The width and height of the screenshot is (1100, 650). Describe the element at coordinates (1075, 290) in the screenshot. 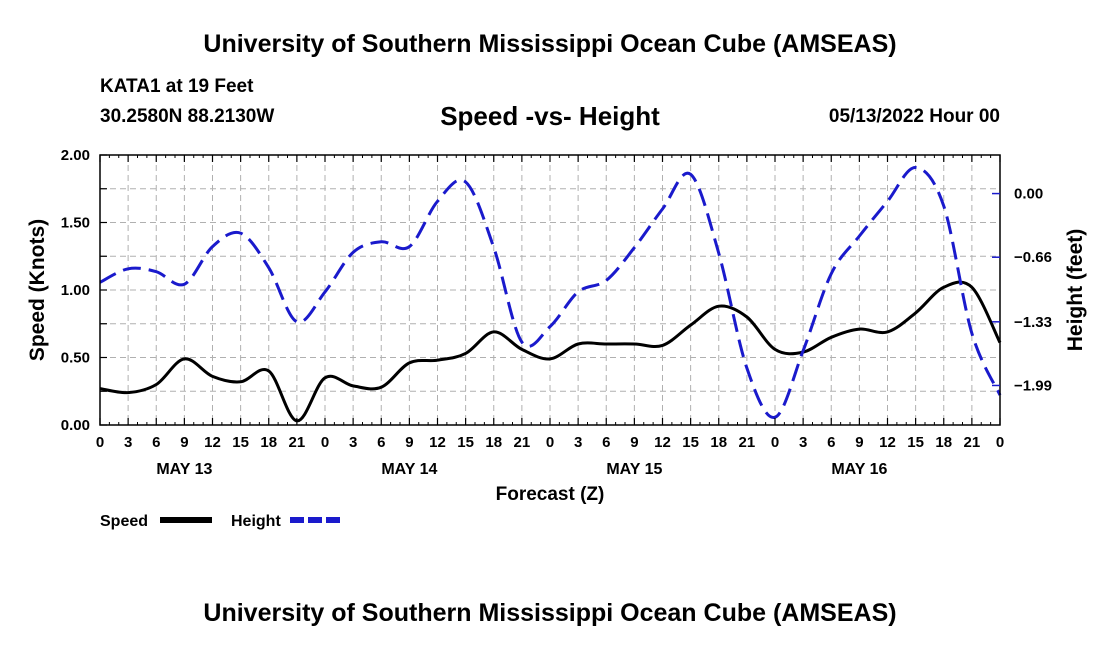

I see `y2-axis-label: Height (feet)` at that location.